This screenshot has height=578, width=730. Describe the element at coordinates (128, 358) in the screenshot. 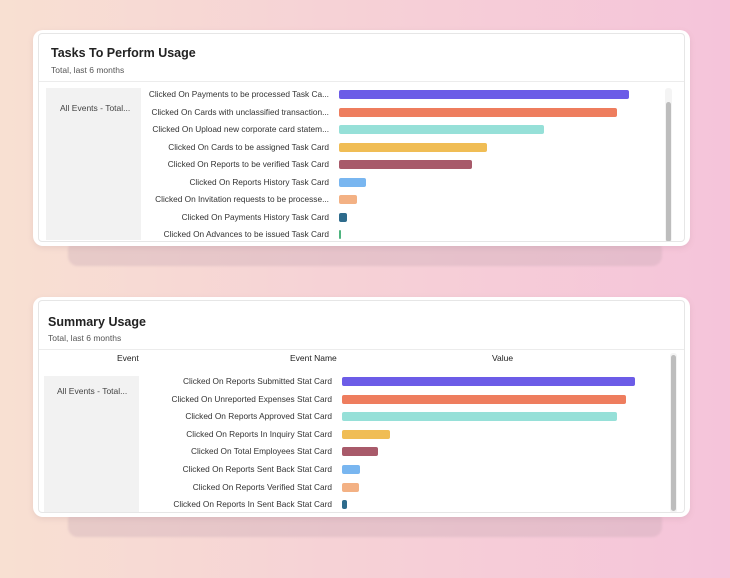

I see `column-header-event: Event` at that location.